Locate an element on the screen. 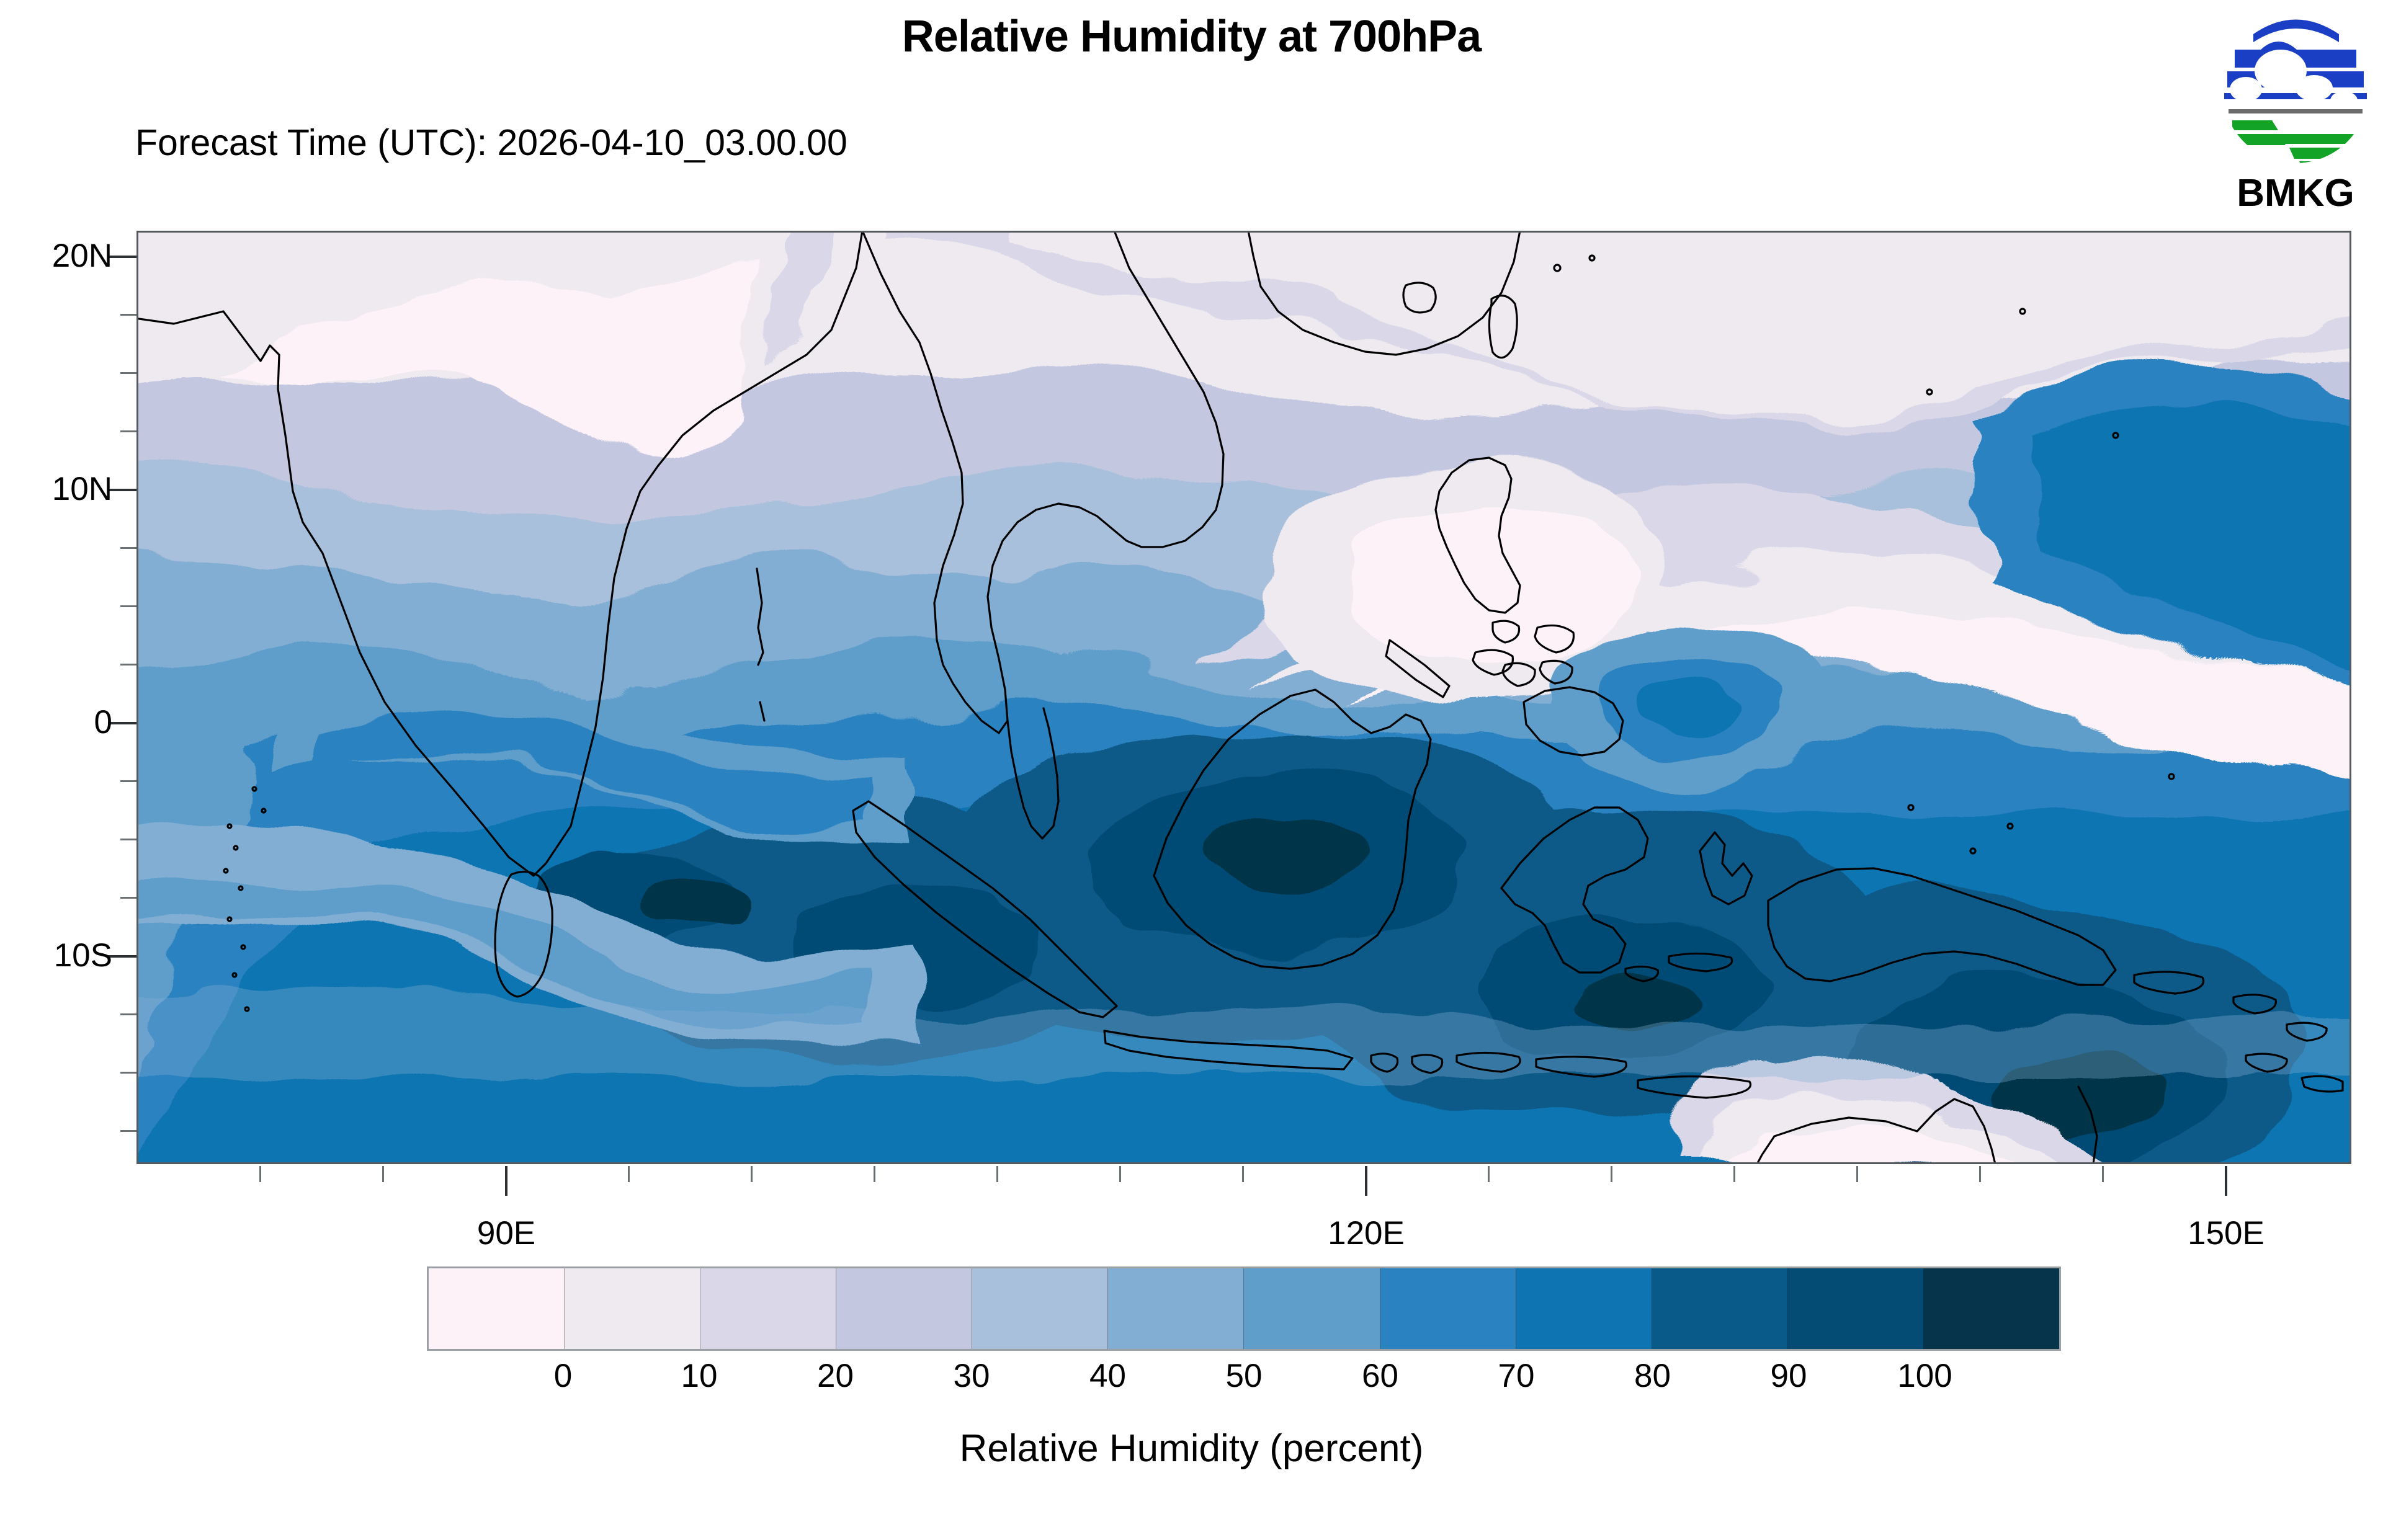 Image resolution: width=2383 pixels, height=1540 pixels. colorbar-tick-10: 10 is located at coordinates (699, 1376).